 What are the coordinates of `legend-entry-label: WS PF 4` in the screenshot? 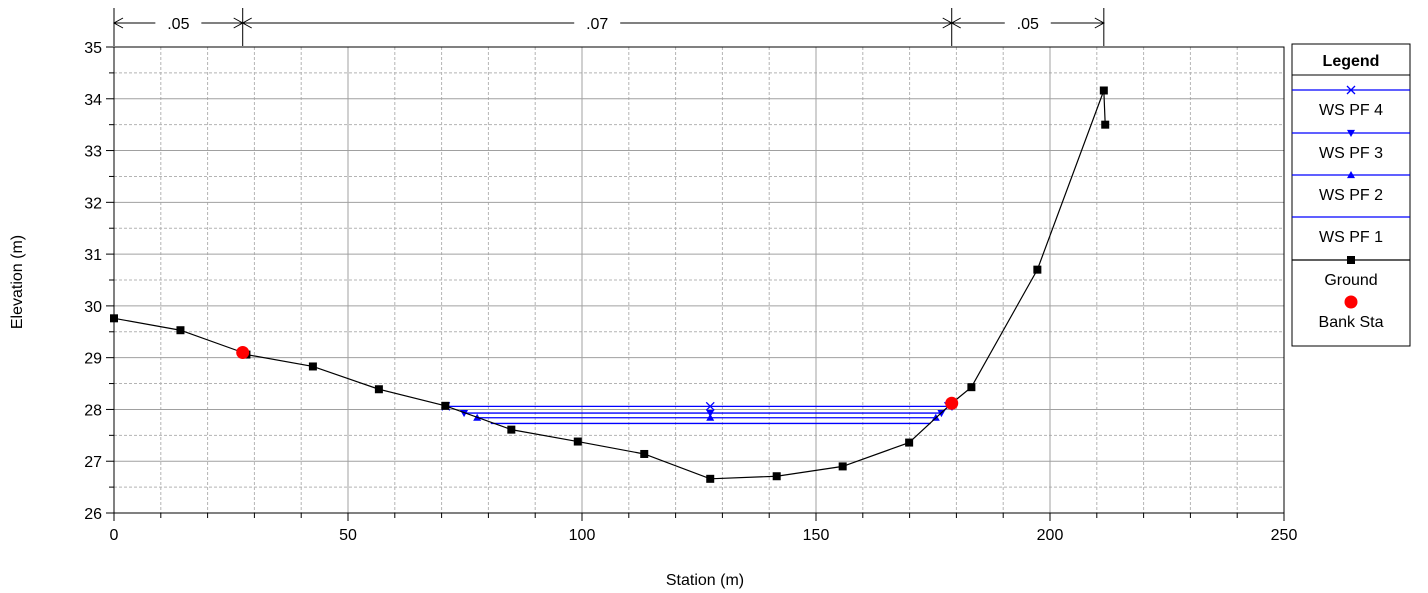 It's located at (1351, 110).